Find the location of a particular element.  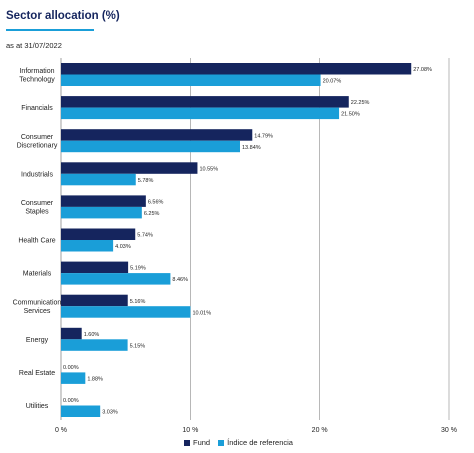

data-label: 22.25% is located at coordinates (360, 103).